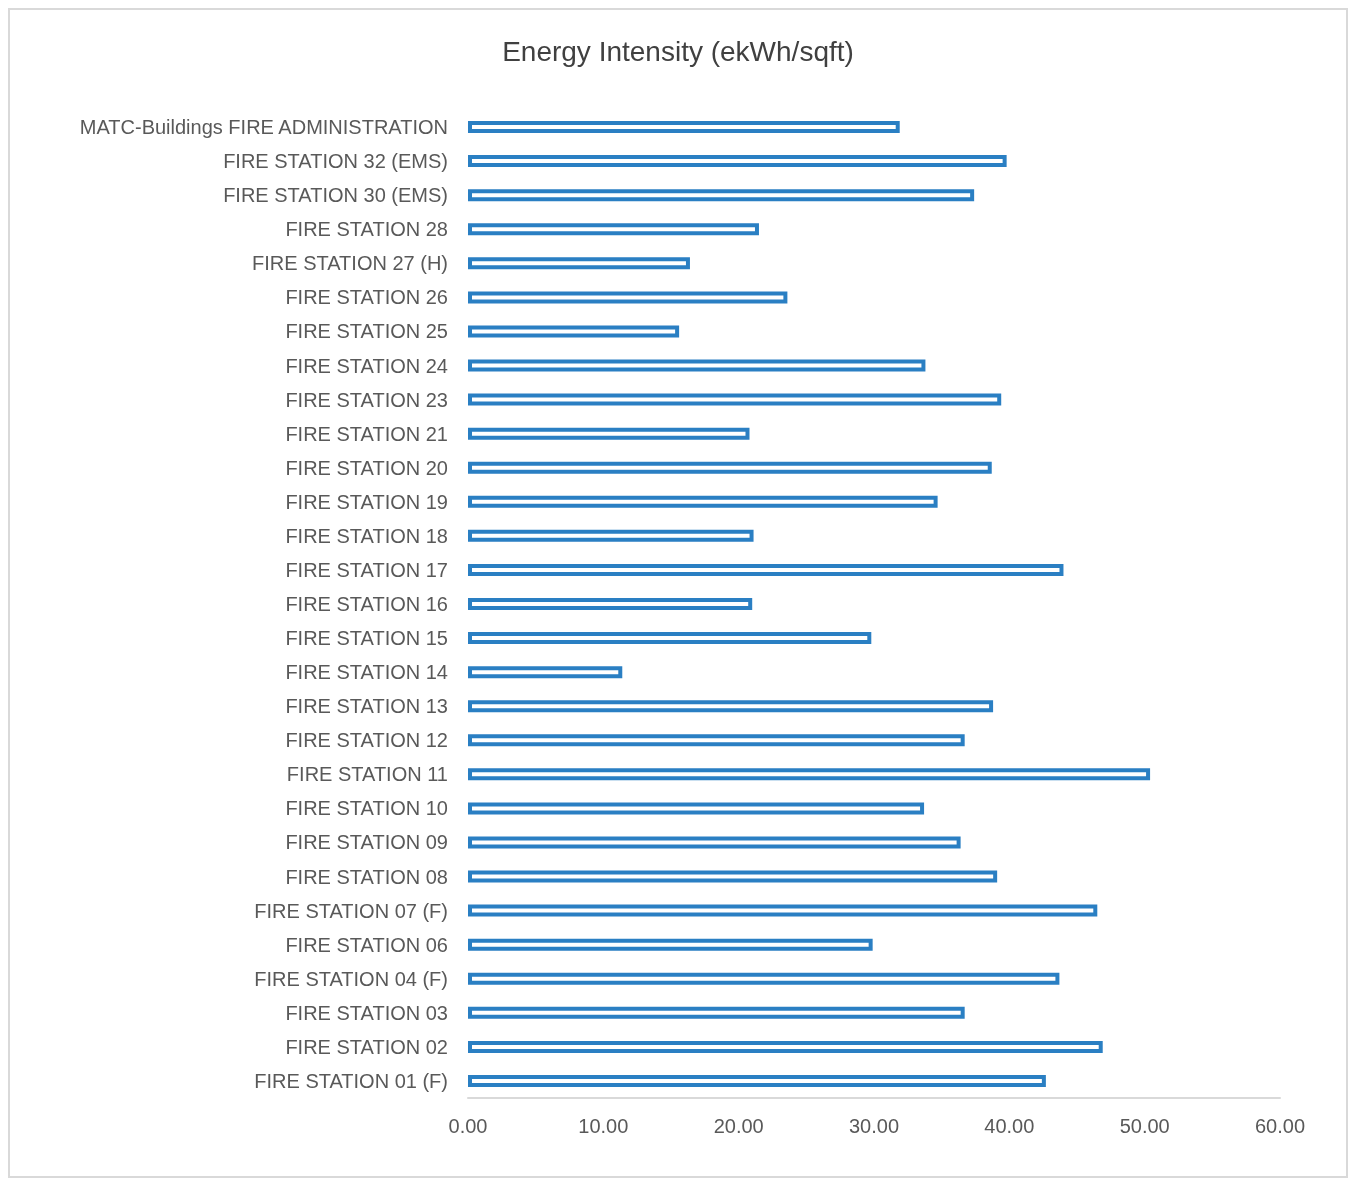  What do you see at coordinates (603, 1126) in the screenshot?
I see `x-tick-label: 10.00` at bounding box center [603, 1126].